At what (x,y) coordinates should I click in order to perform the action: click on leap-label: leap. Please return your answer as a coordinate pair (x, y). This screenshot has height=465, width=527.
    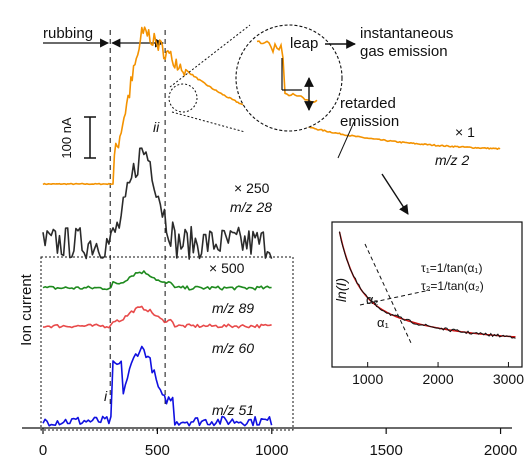
    Looking at the image, I should click on (304, 43).